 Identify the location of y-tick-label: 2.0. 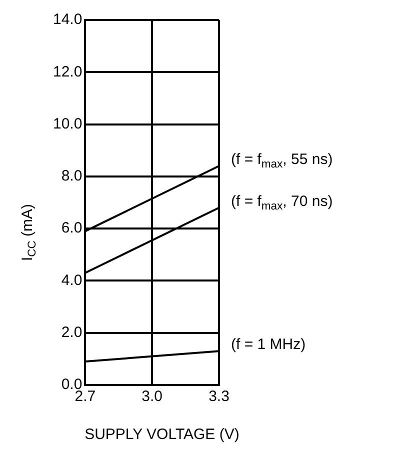
(71, 332).